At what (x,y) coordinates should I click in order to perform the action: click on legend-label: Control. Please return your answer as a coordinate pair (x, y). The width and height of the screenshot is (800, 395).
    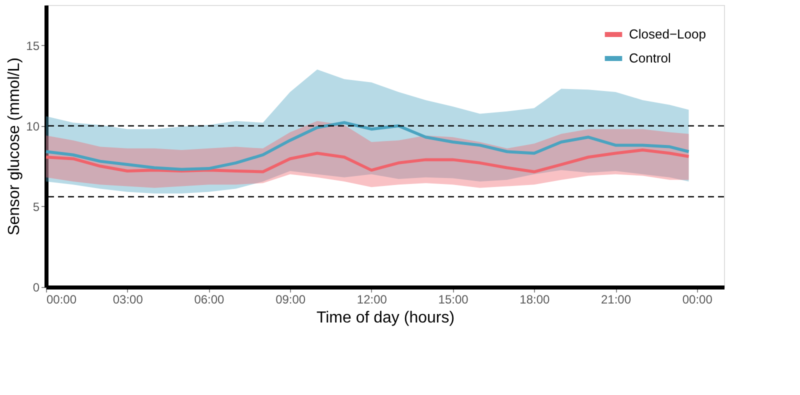
    Looking at the image, I should click on (650, 58).